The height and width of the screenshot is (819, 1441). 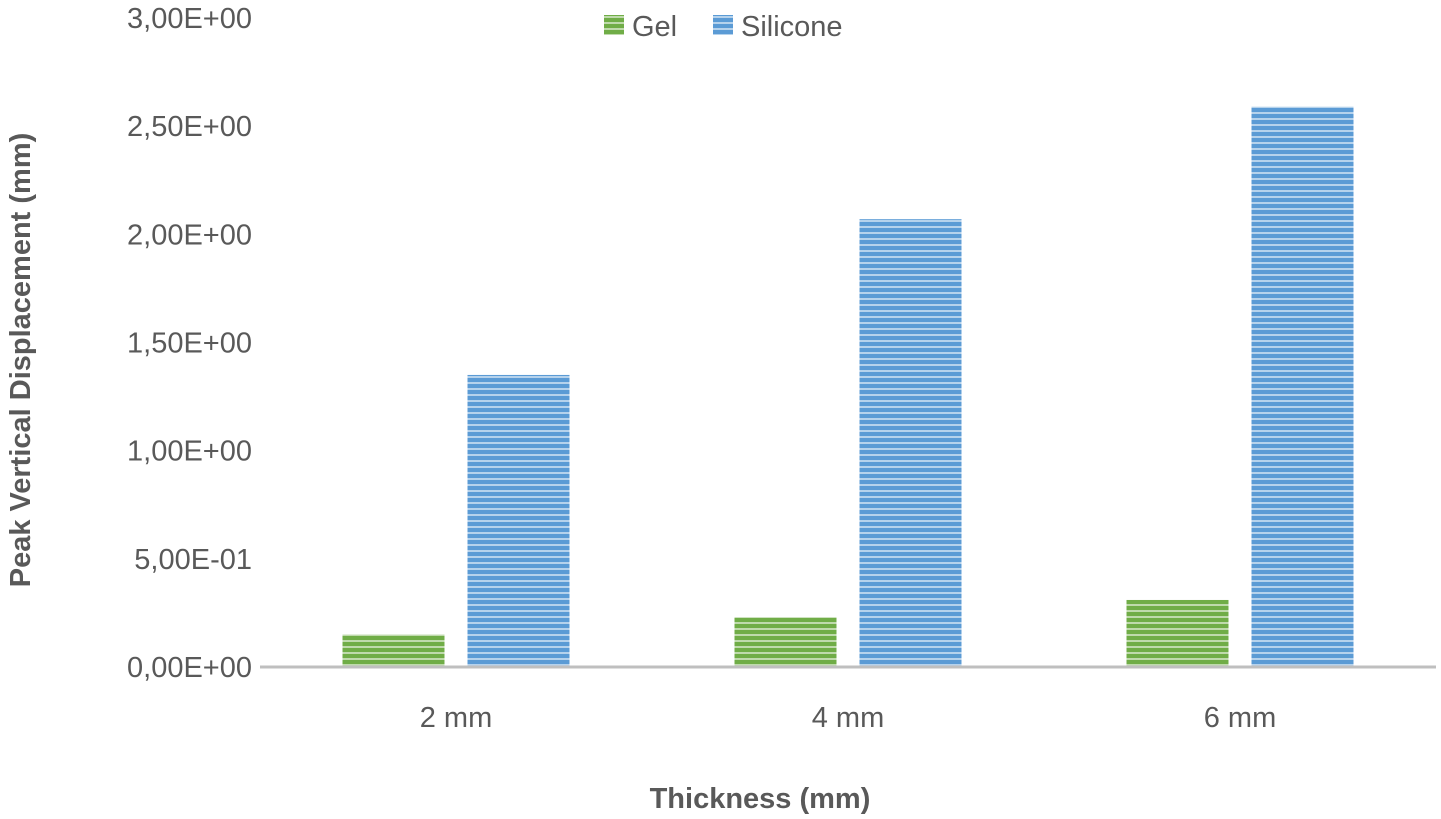 What do you see at coordinates (21, 360) in the screenshot?
I see `y-axis-title: Peak Vertical Displacement (mm)` at bounding box center [21, 360].